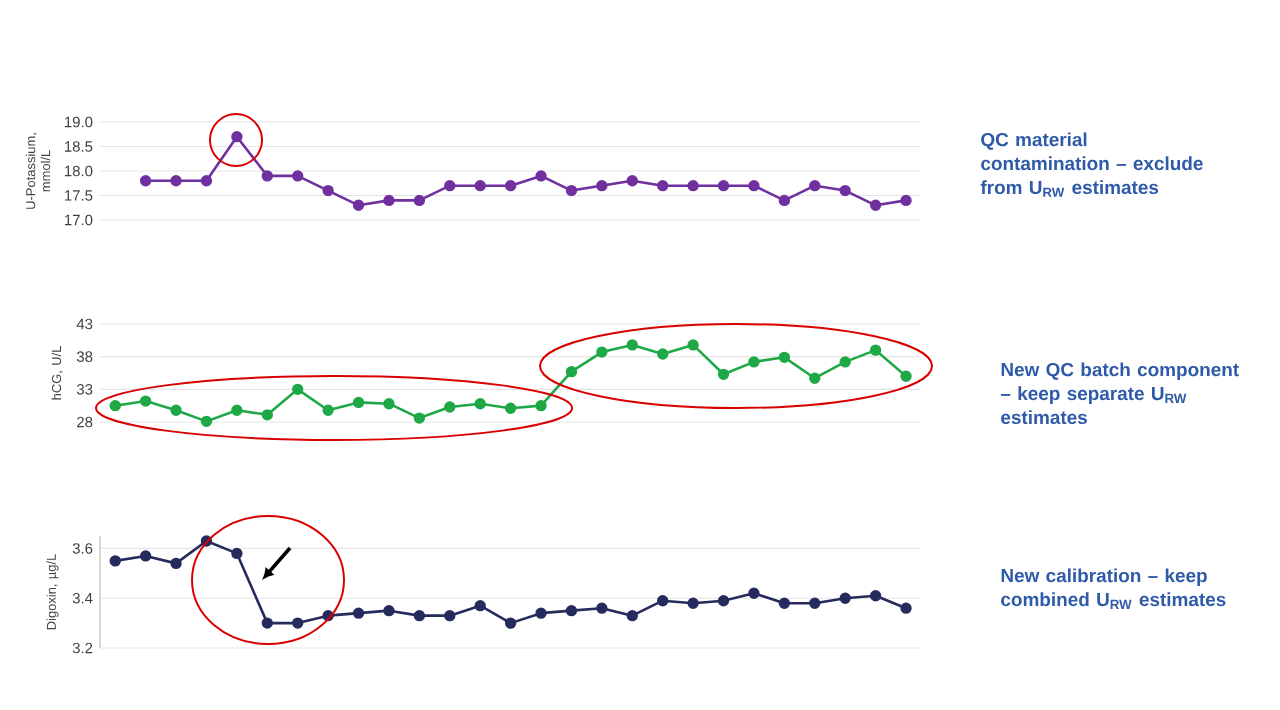 The height and width of the screenshot is (710, 1280). What do you see at coordinates (1113, 588) in the screenshot?
I see `text: New calibration – keep combined U$_{RW}$ estimates` at bounding box center [1113, 588].